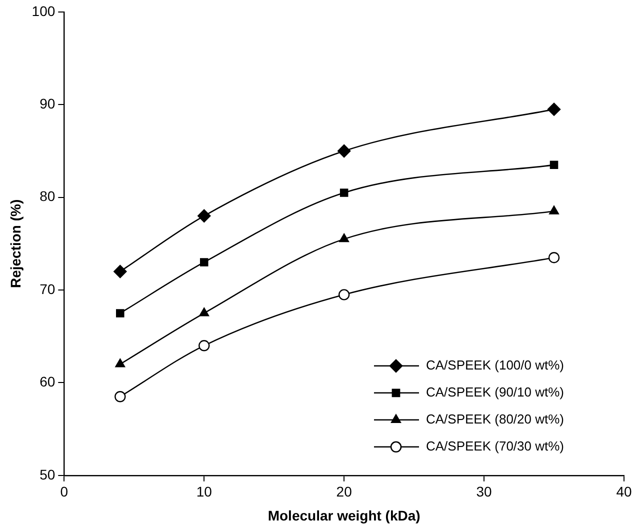 This screenshot has width=636, height=529. What do you see at coordinates (624, 492) in the screenshot?
I see `x-tick-label: 40` at bounding box center [624, 492].